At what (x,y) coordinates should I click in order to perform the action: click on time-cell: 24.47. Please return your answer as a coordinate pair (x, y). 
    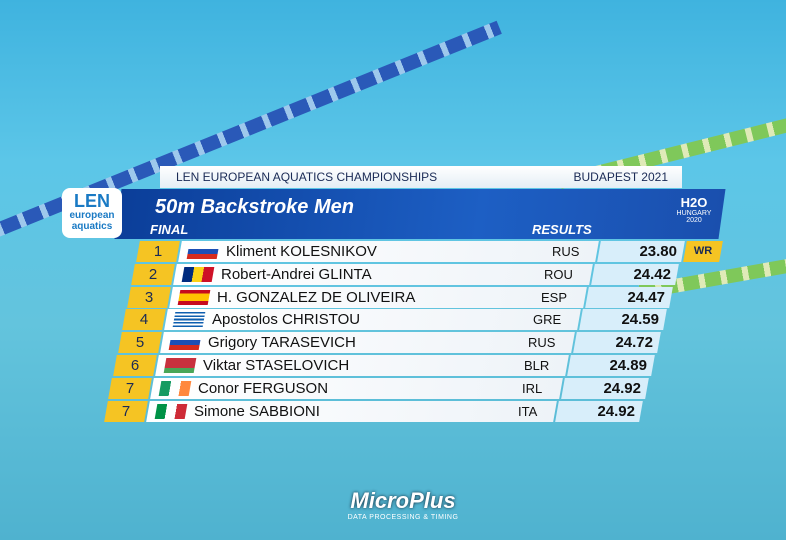
    Looking at the image, I should click on (629, 297).